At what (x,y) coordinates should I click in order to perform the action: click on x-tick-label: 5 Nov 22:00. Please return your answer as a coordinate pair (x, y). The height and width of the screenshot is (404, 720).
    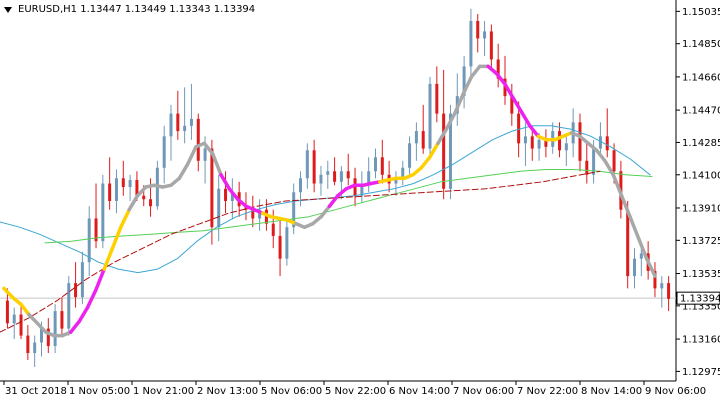
    Looking at the image, I should click on (355, 391).